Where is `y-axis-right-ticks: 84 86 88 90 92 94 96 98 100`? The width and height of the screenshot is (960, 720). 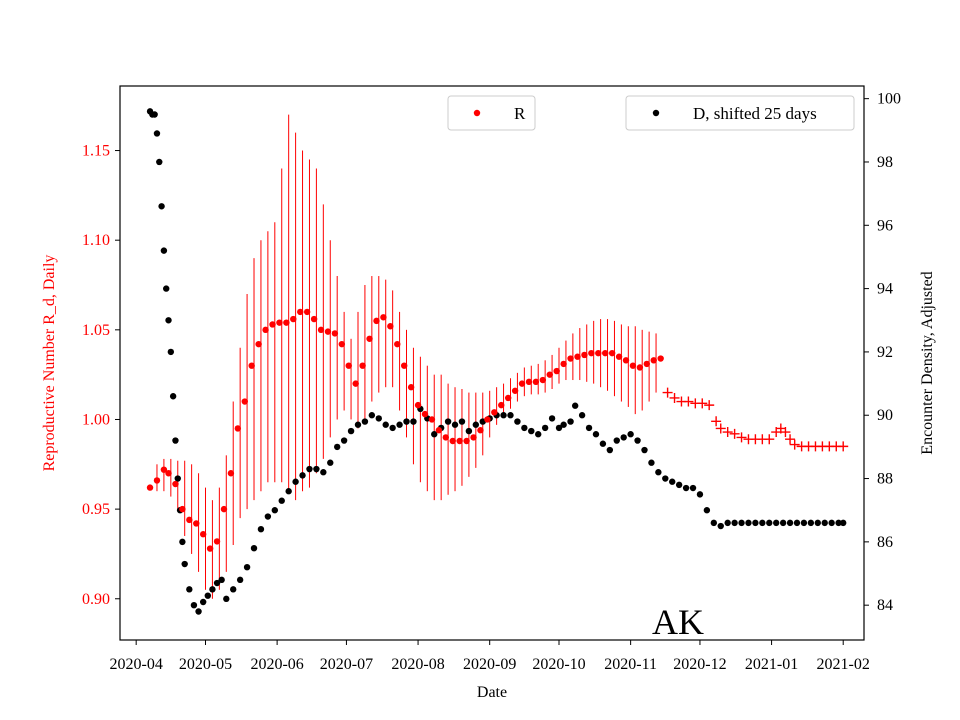
y-axis-right-ticks: 84 86 88 90 92 94 96 98 100 is located at coordinates (882, 352).